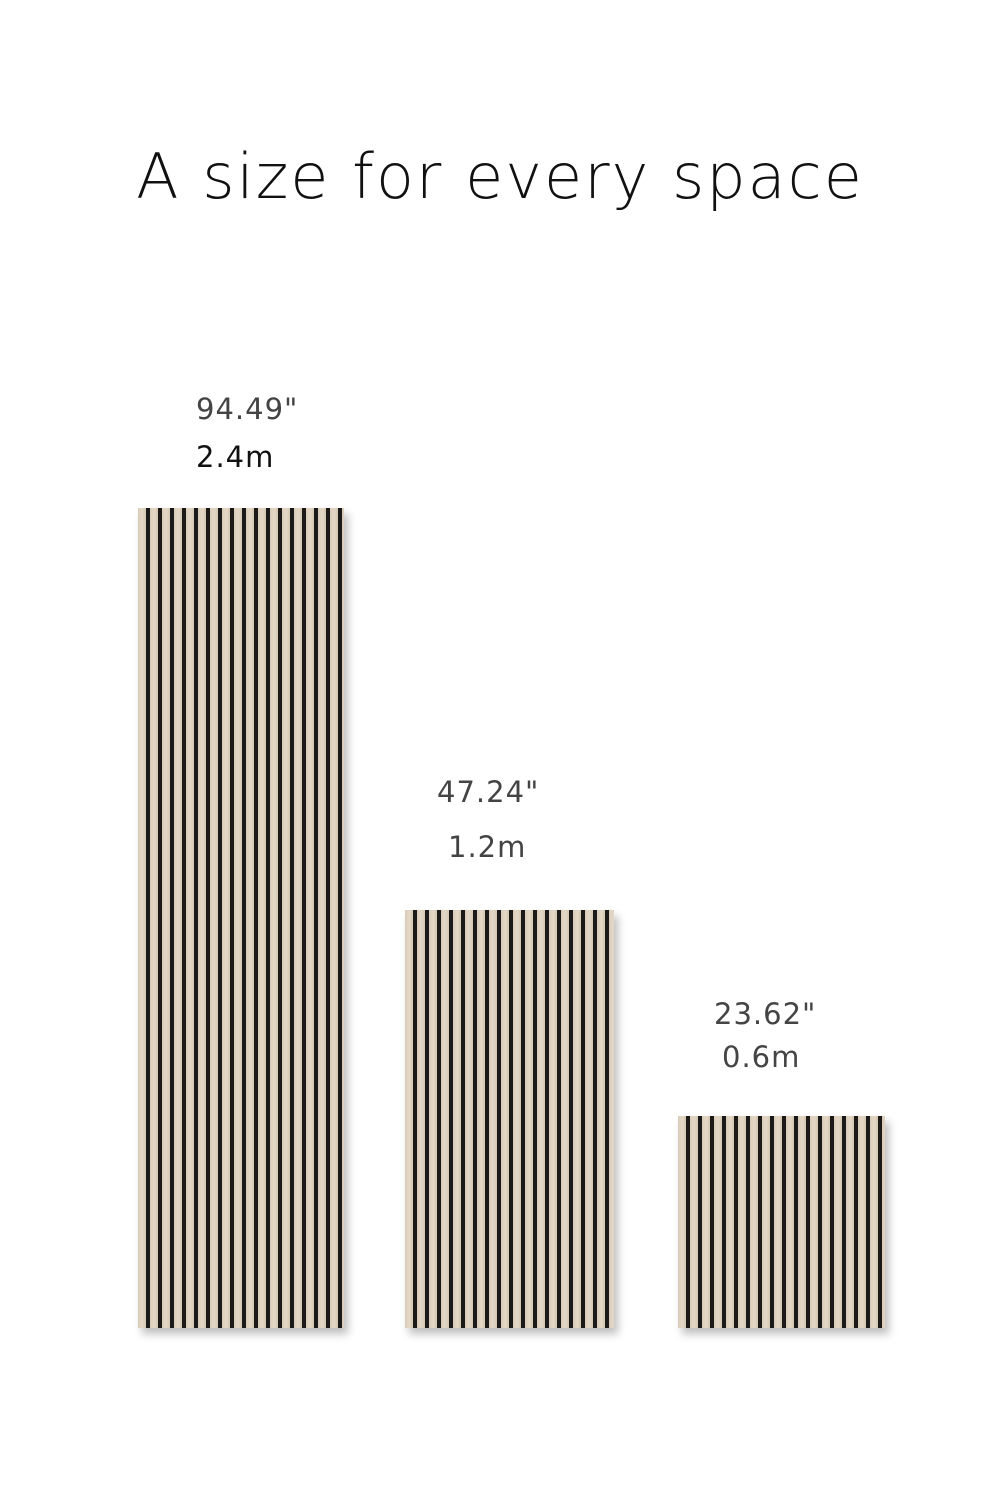 This screenshot has height=1500, width=1000. Describe the element at coordinates (488, 792) in the screenshot. I see `imperial-size: 47.24"` at that location.